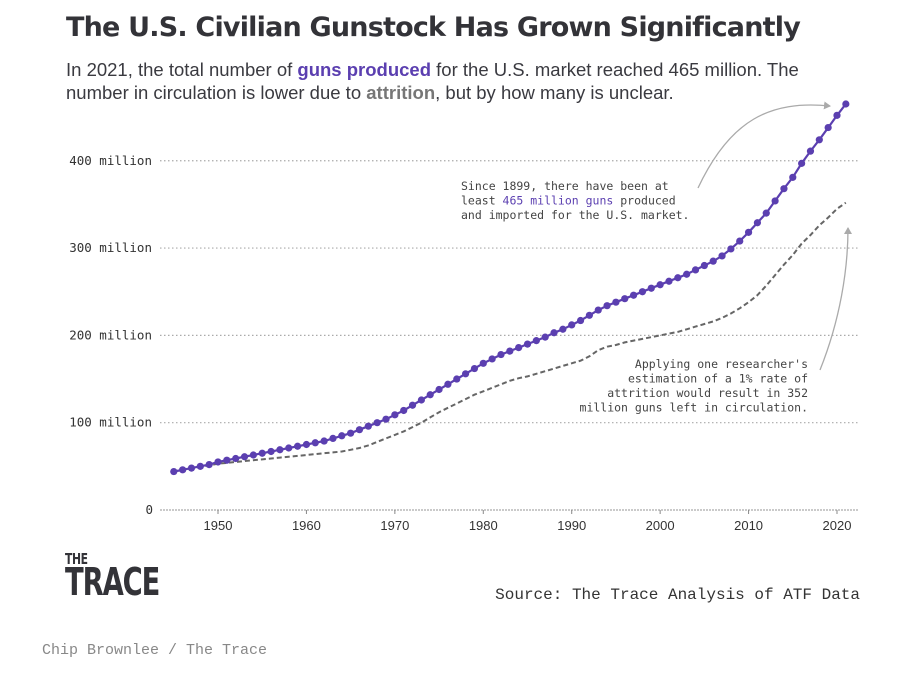  Describe the element at coordinates (110, 247) in the screenshot. I see `y-tick-label: 300 million` at that location.